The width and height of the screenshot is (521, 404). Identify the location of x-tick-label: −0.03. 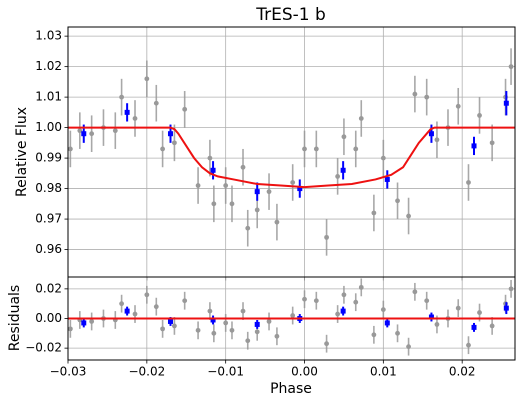
(68, 372).